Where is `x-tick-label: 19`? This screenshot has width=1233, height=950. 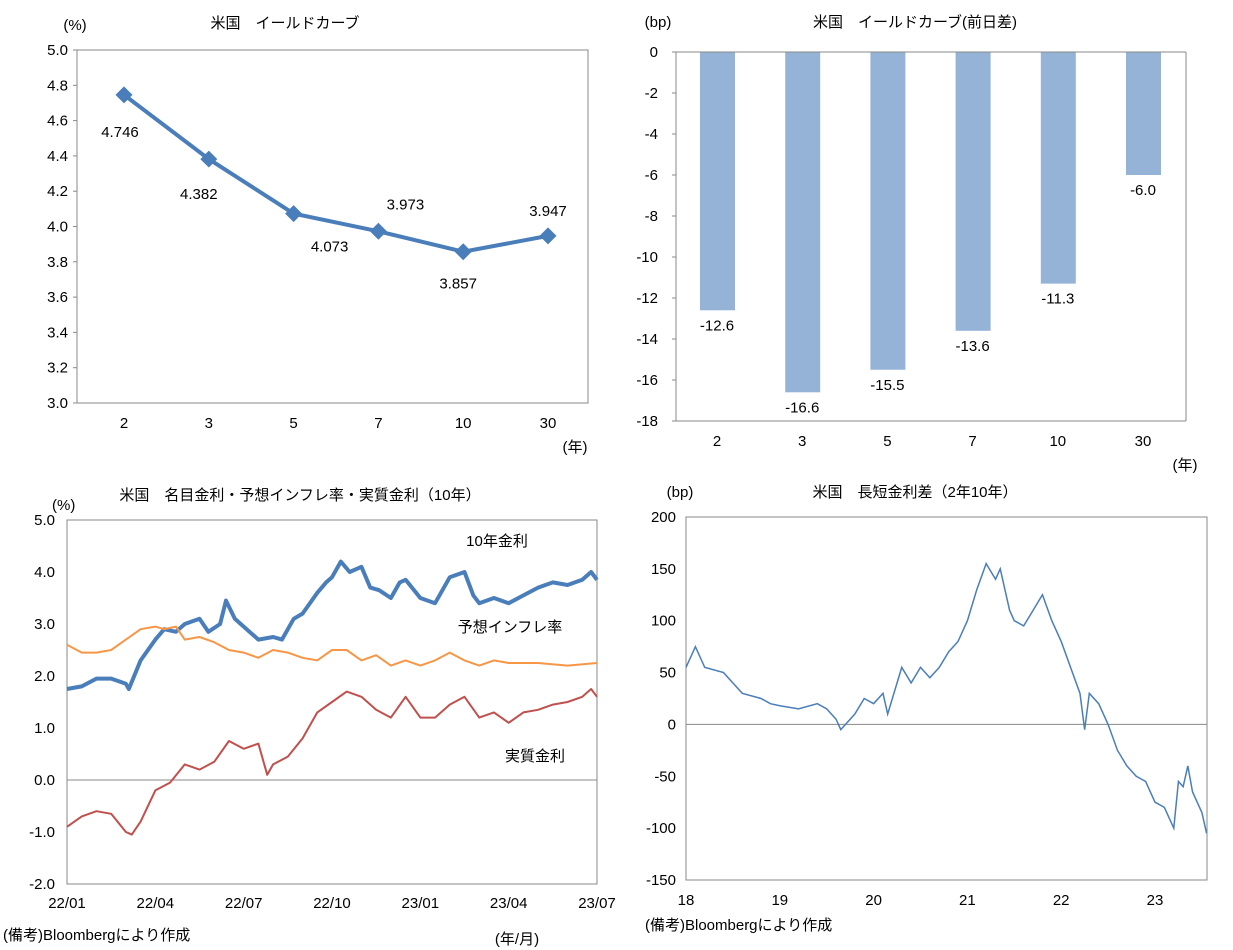 x-tick-label: 19 is located at coordinates (779, 900).